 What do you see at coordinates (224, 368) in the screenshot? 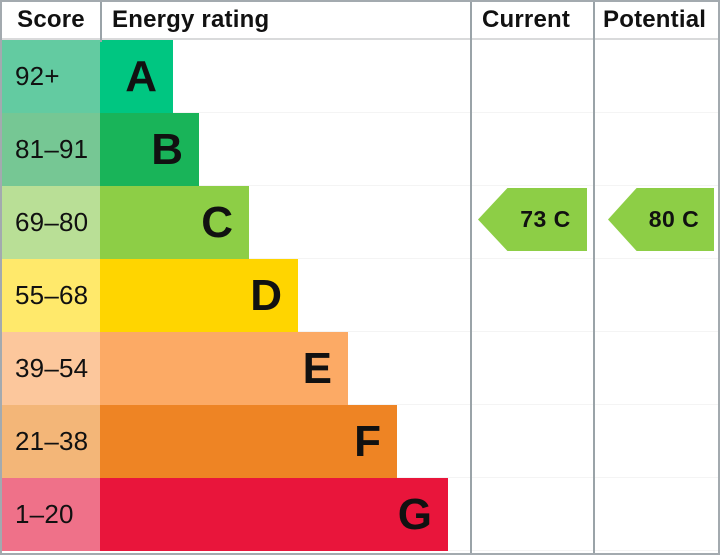
I see `band-bar-e: E` at bounding box center [224, 368].